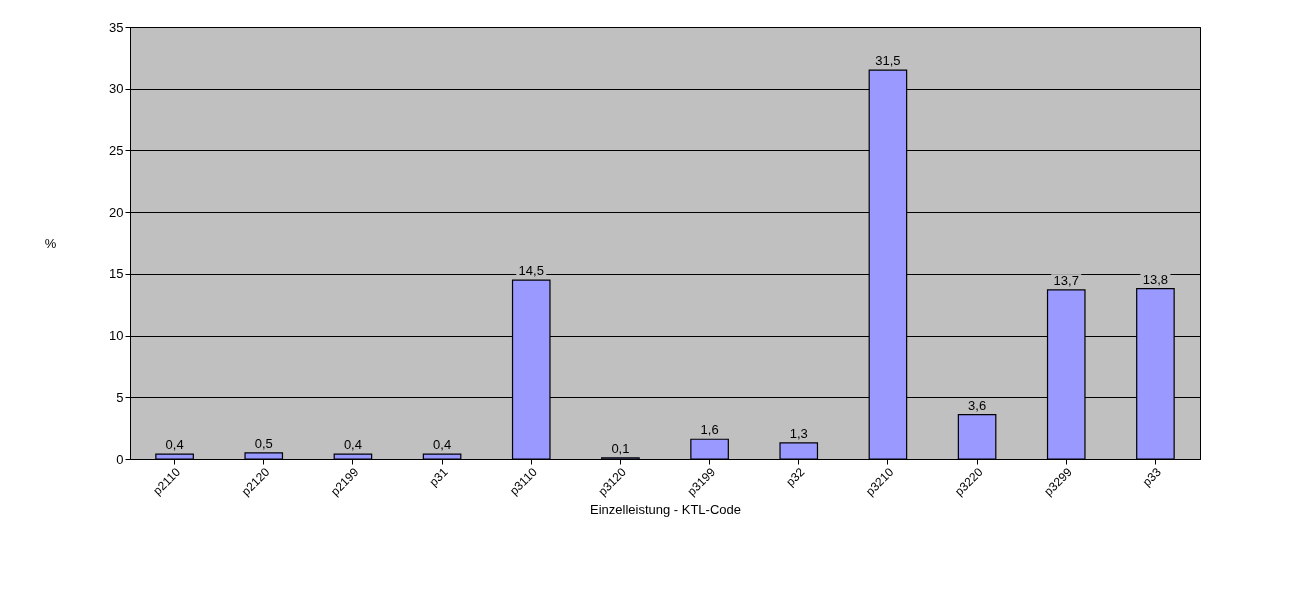 The image size is (1302, 606). Describe the element at coordinates (709, 430) in the screenshot. I see `data-label: 1,6` at that location.